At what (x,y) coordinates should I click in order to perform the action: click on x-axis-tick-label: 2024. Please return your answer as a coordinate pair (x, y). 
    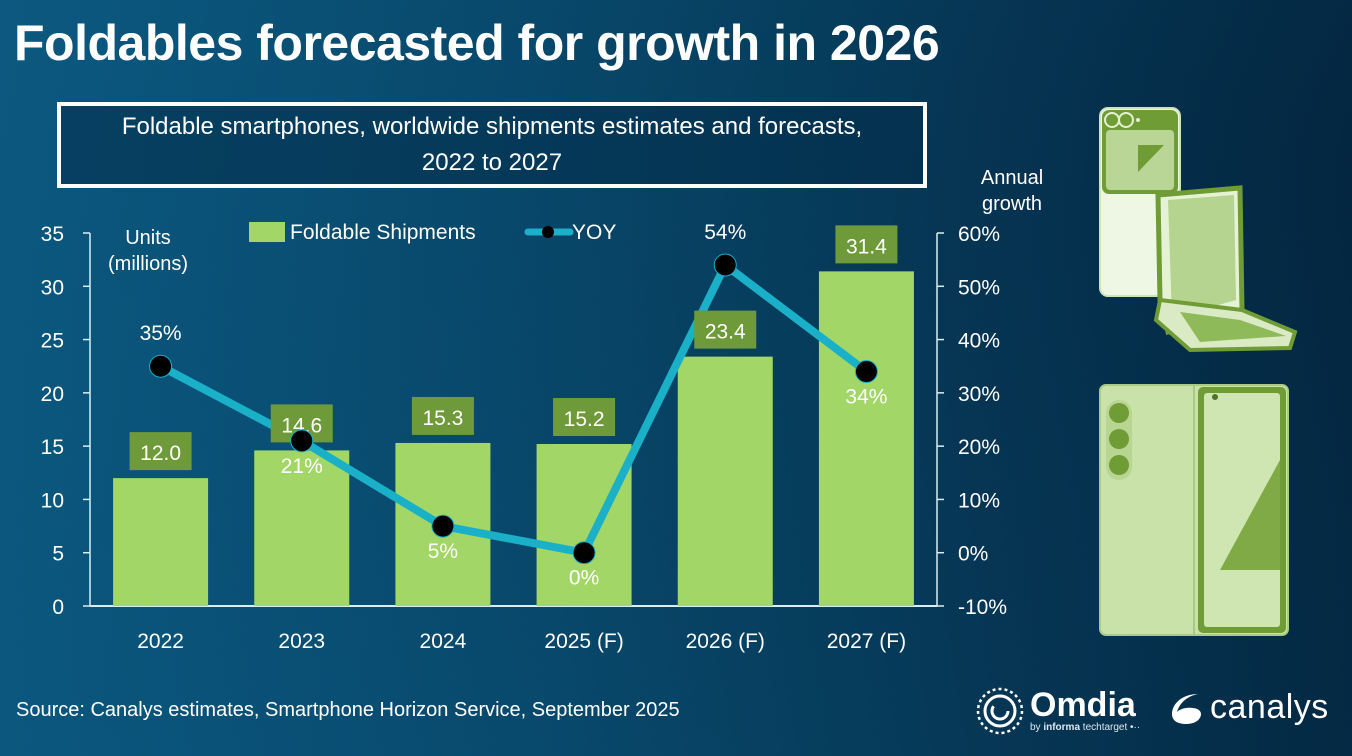
    Looking at the image, I should click on (443, 641).